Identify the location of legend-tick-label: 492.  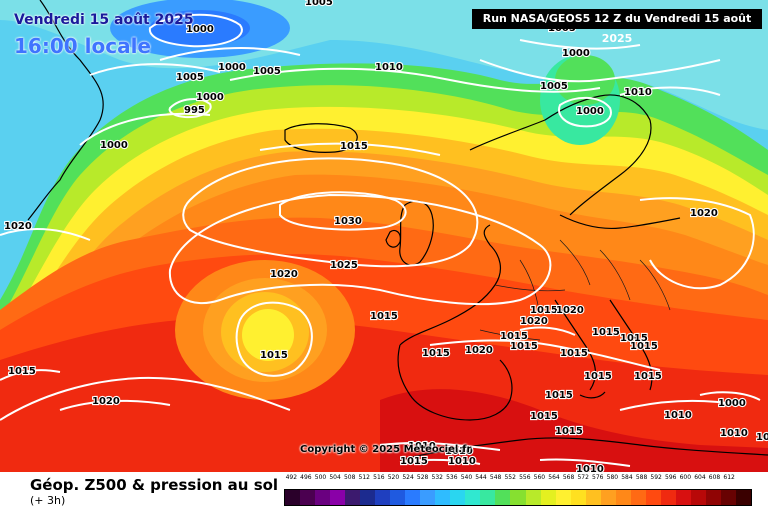
(291, 477).